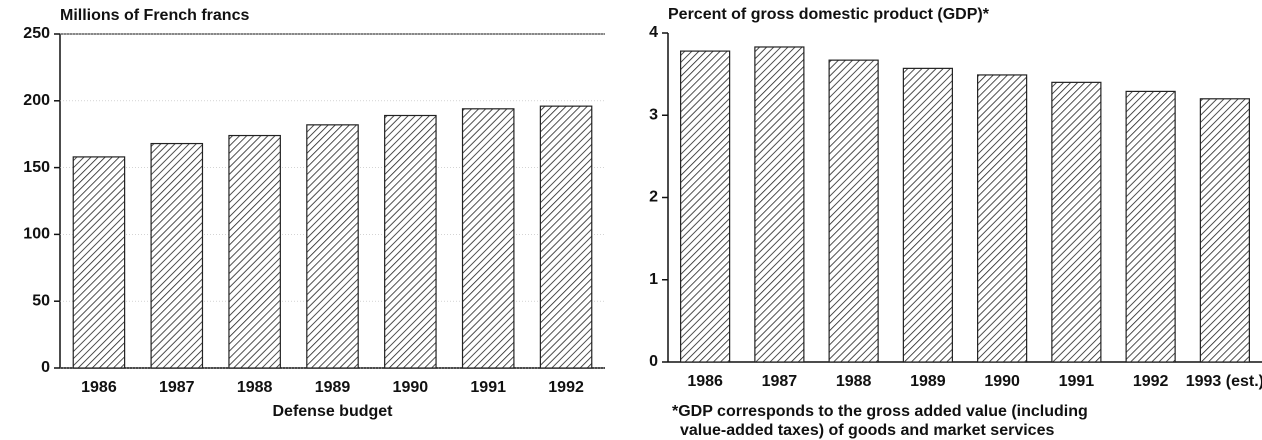 The height and width of the screenshot is (440, 1262). I want to click on chart-title: Percent of gross domestic product (GDP)*, so click(829, 14).